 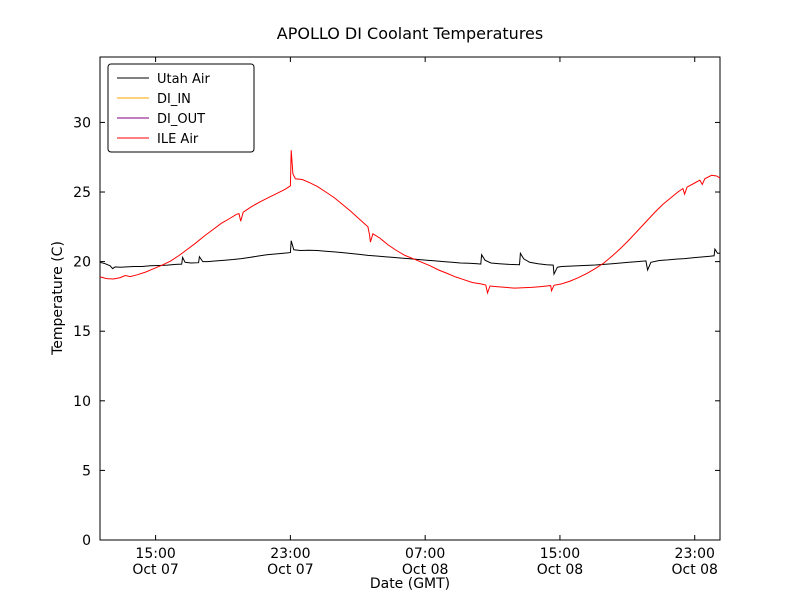 What do you see at coordinates (86, 541) in the screenshot?
I see `y-tick-label: 0` at bounding box center [86, 541].